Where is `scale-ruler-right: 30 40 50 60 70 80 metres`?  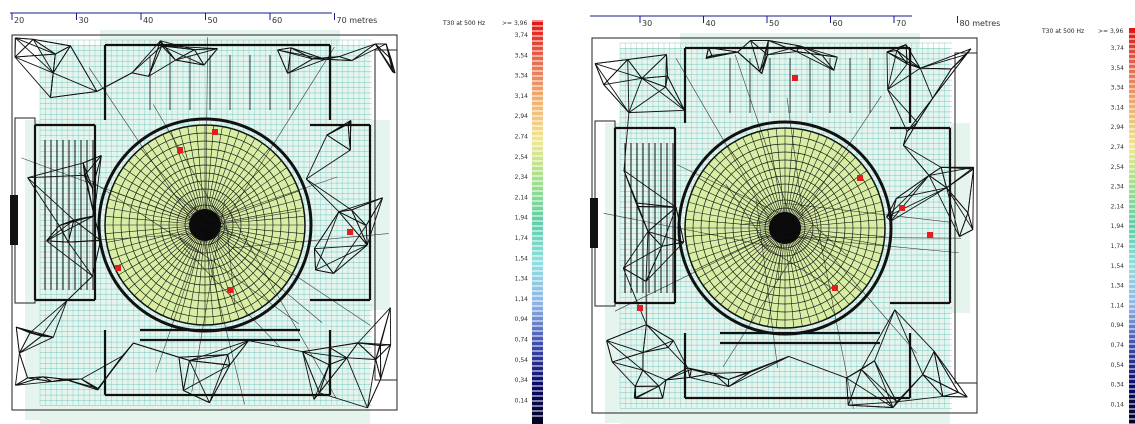 scale-ruler-right: 30 40 50 60 70 80 metres is located at coordinates (795, 21).